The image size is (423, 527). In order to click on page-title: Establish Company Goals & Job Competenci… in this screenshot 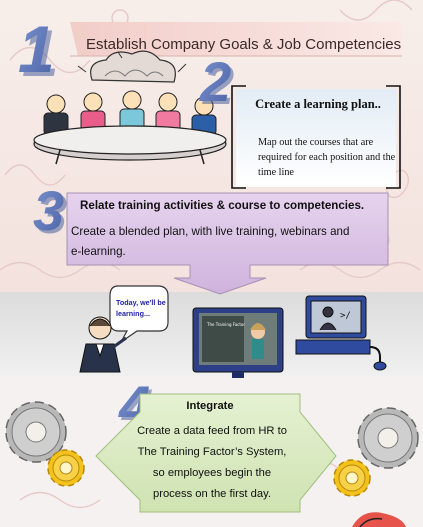, I will do `click(244, 44)`.